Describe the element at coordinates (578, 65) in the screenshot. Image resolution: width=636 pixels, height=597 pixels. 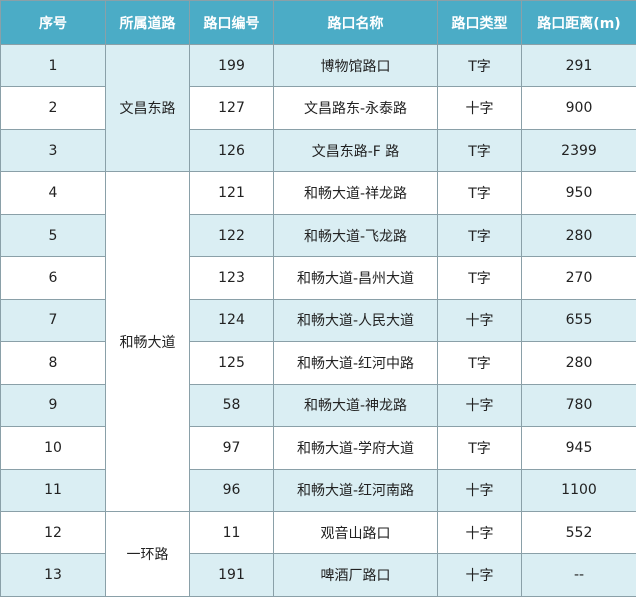
I see `distance-cell: 291` at that location.